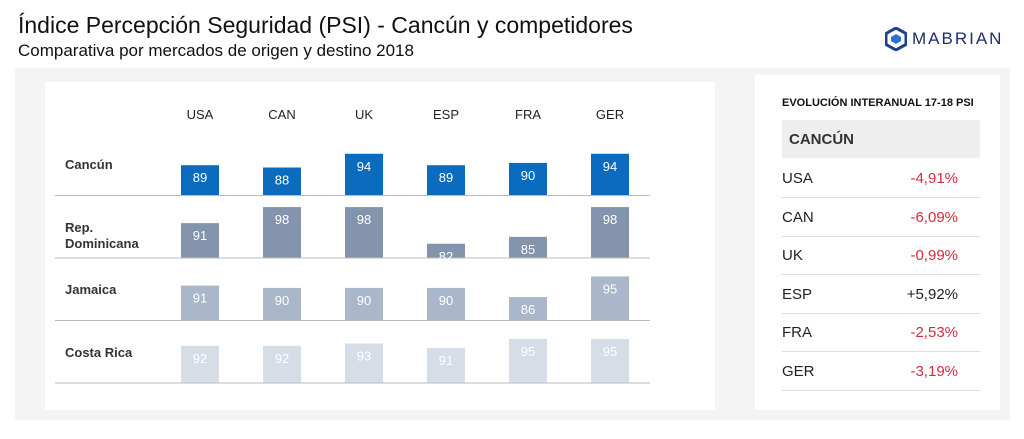 Image resolution: width=1024 pixels, height=439 pixels. I want to click on row-label: Jamaica, so click(91, 289).